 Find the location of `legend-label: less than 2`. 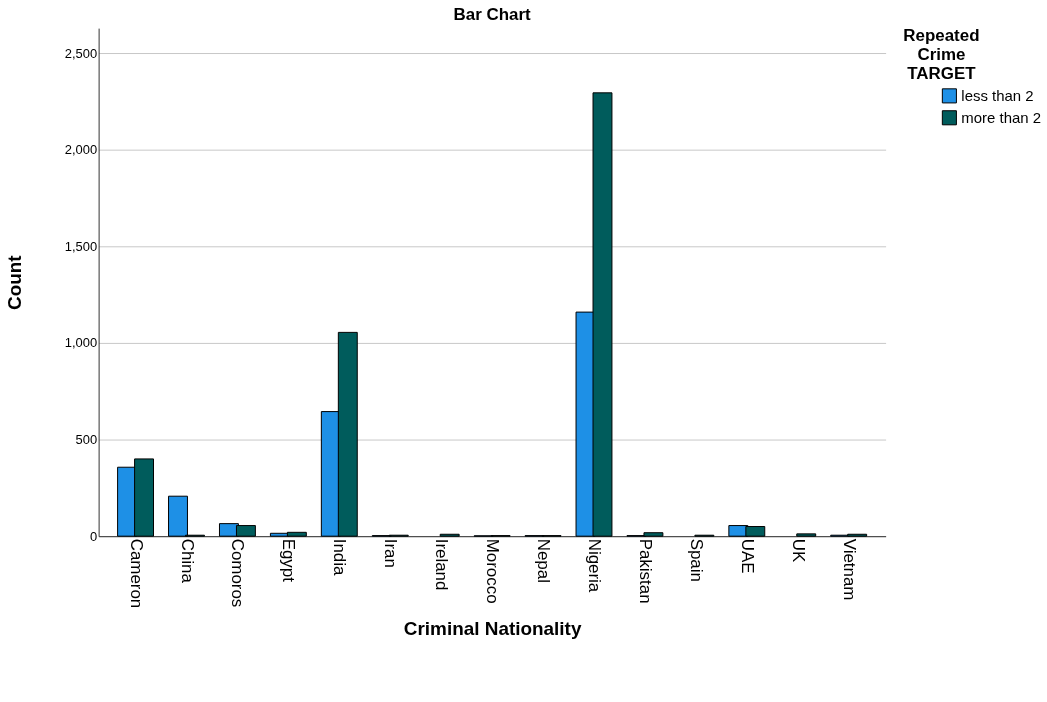

legend-label: less than 2 is located at coordinates (997, 95).